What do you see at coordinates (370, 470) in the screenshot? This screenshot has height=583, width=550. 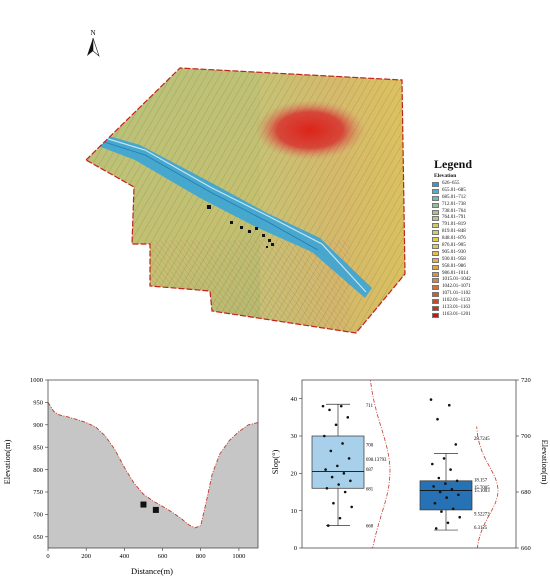 I see `box-stat-annotation: 687` at bounding box center [370, 470].